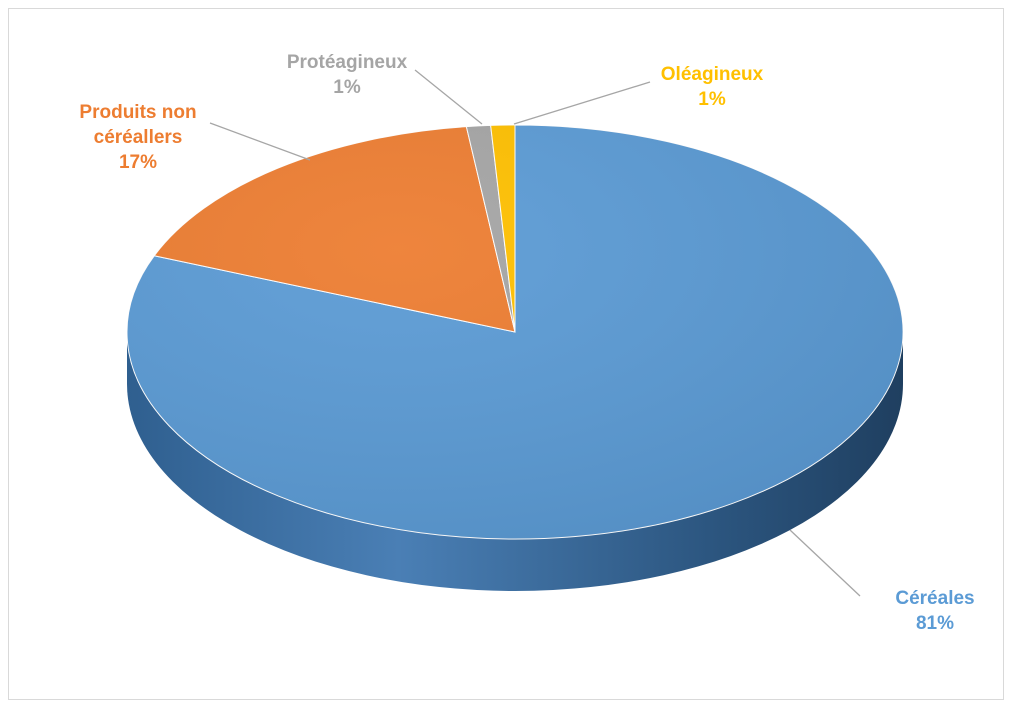 The width and height of the screenshot is (1012, 708). What do you see at coordinates (712, 99) in the screenshot?
I see `data-label-pct-ol-agineux: 1%` at bounding box center [712, 99].